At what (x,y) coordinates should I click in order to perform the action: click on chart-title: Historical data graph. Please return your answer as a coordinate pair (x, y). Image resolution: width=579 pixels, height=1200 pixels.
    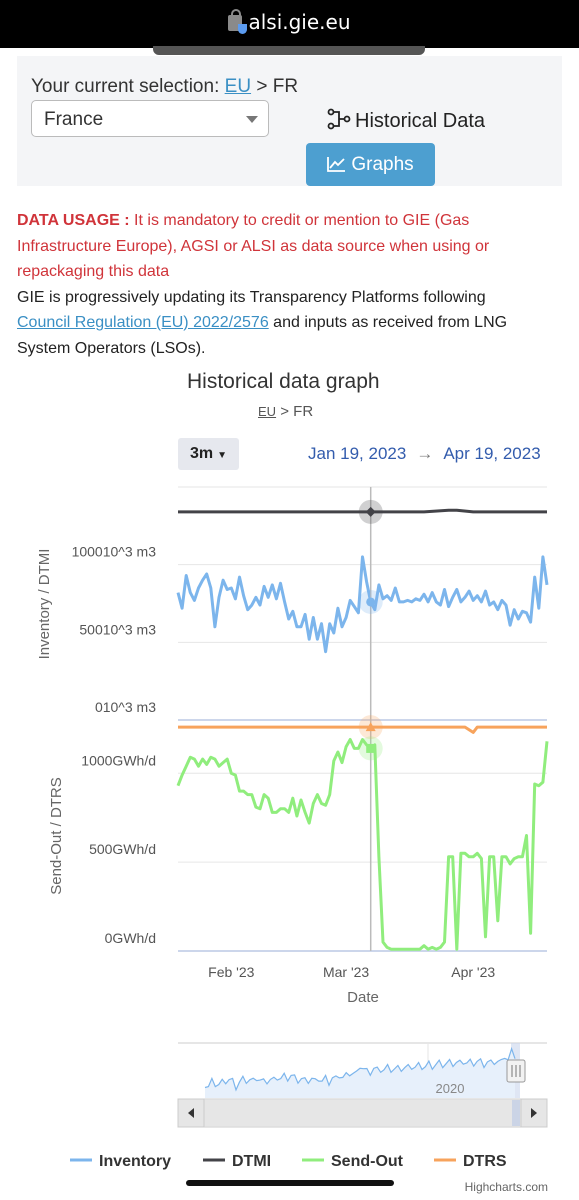
    Looking at the image, I should click on (289, 382).